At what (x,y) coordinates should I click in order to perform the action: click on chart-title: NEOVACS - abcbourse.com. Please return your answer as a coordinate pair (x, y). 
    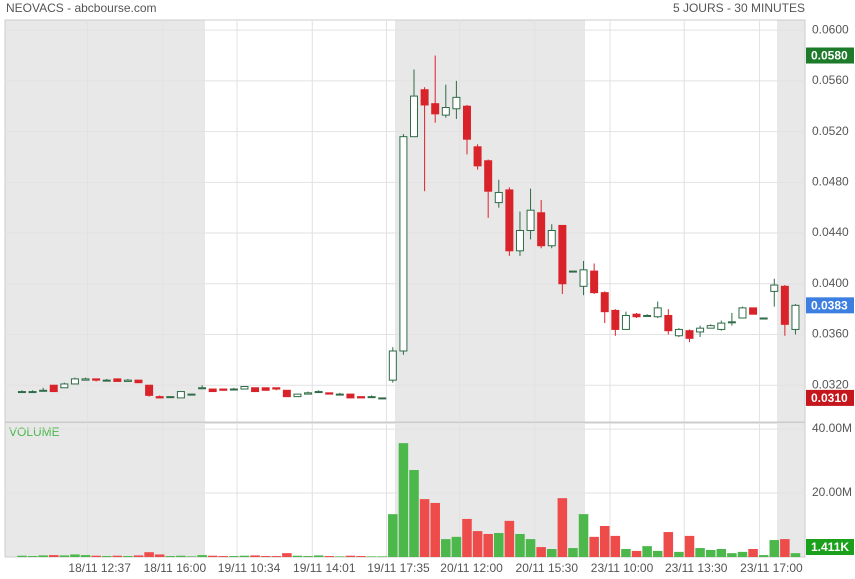
    Looking at the image, I should click on (81, 8).